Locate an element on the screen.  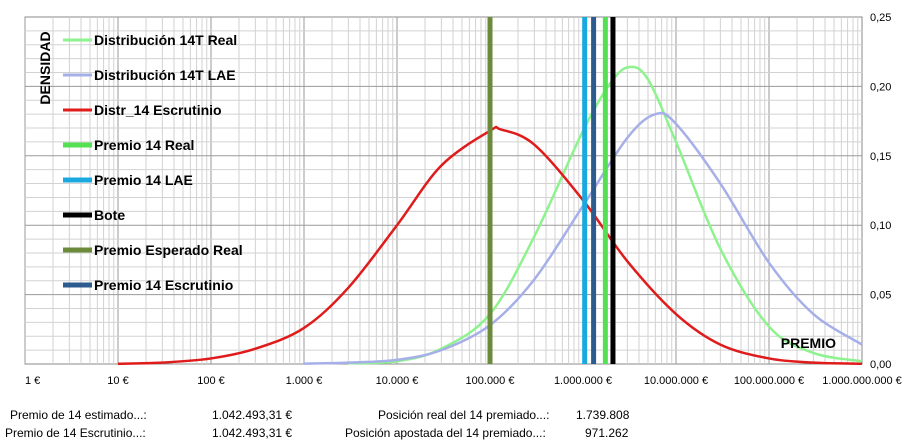
legend-label: Premio Esperado Real is located at coordinates (168, 250).